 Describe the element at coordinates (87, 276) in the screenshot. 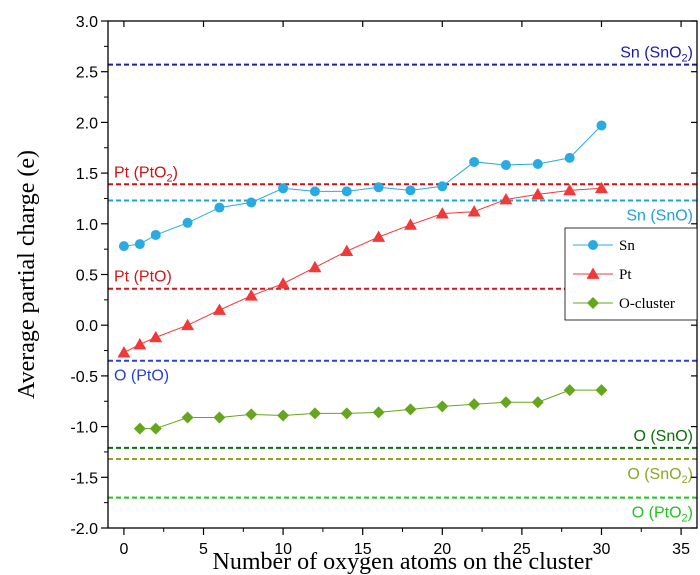

I see `y-tick-label: 0.5` at that location.